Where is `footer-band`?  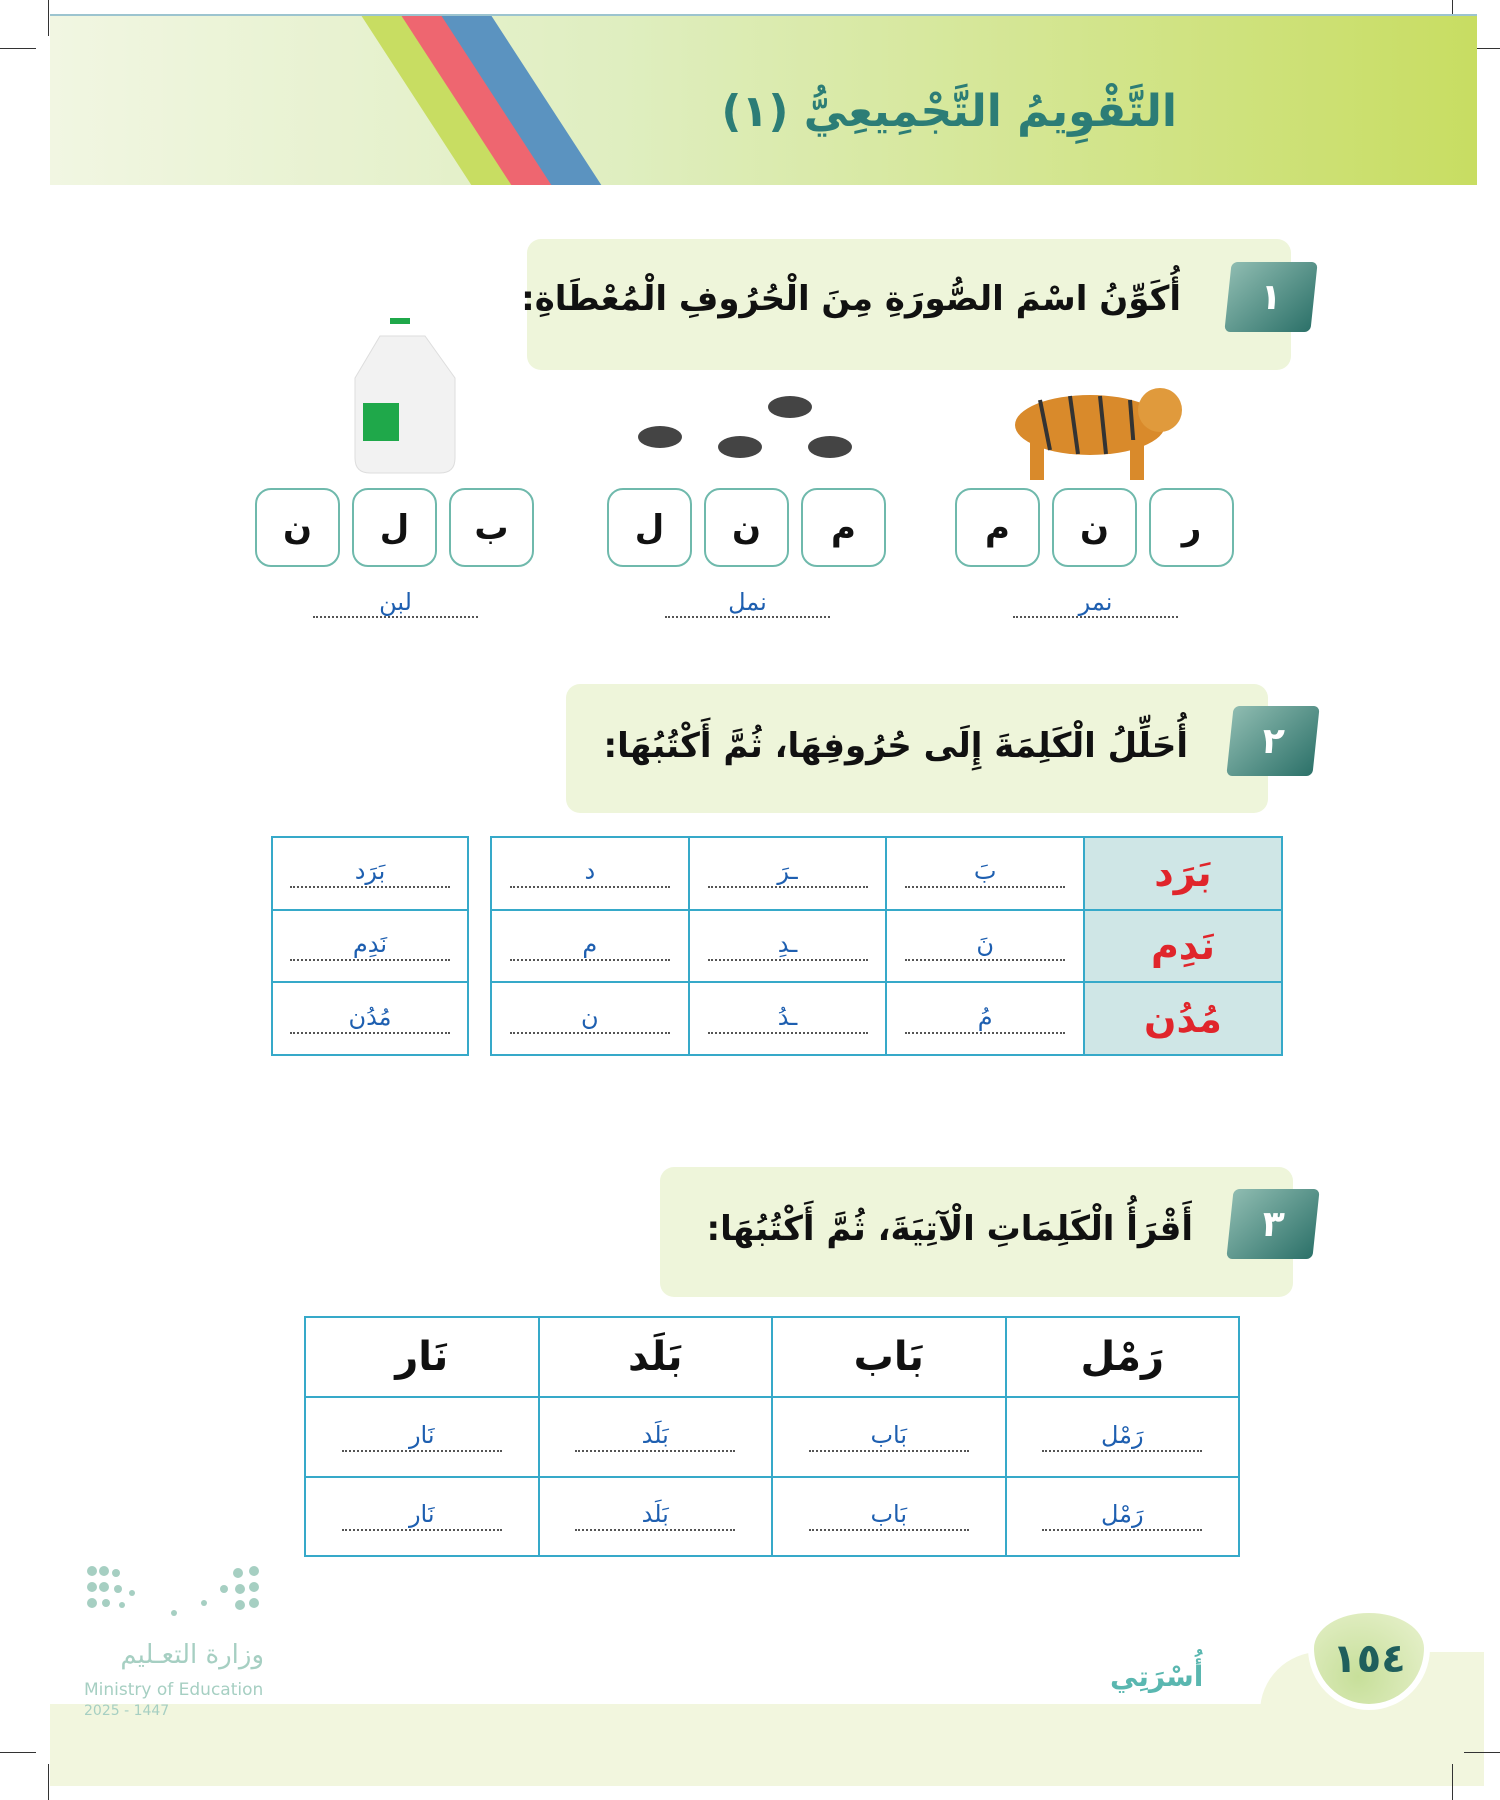
footer-band is located at coordinates (767, 1745).